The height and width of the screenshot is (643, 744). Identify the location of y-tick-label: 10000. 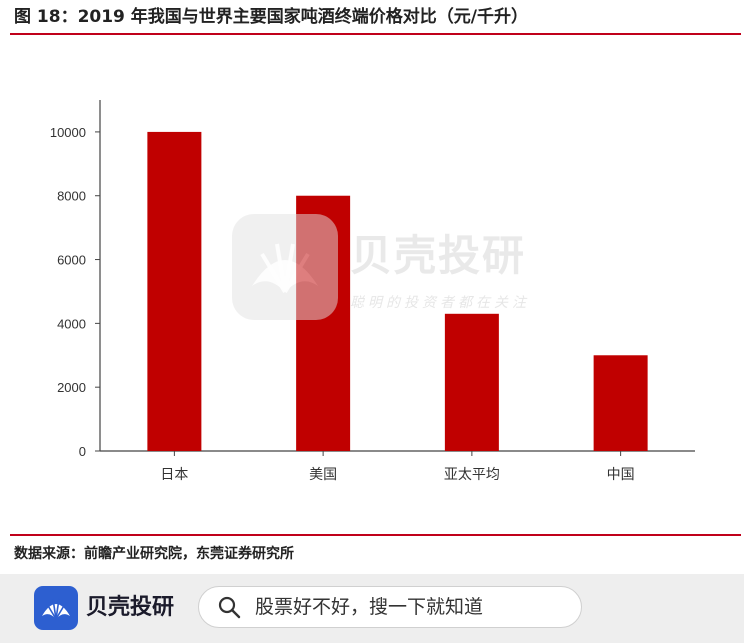
(68, 132).